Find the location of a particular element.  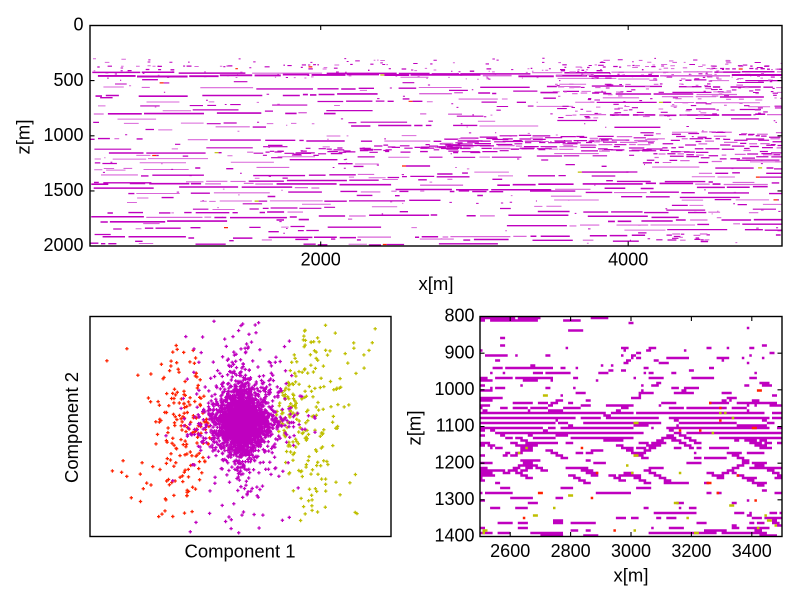

svg-text: 500 is located at coordinates (68, 80).